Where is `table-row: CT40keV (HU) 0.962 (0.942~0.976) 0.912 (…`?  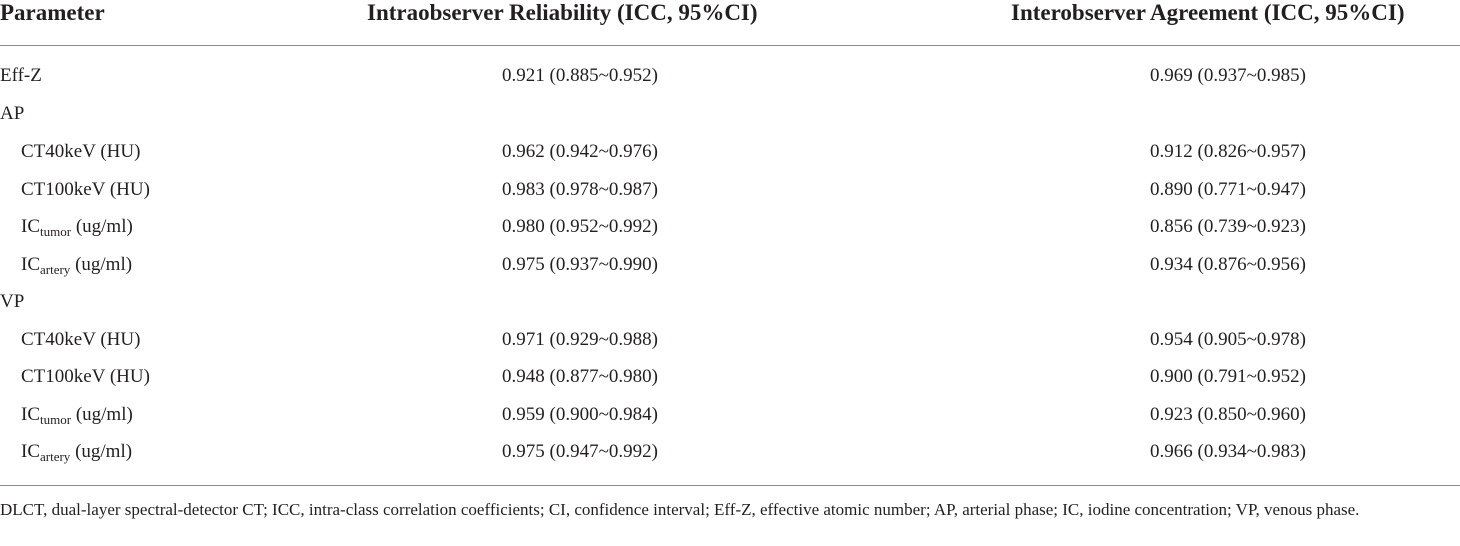 table-row: CT40keV (HU) 0.962 (0.942~0.976) 0.912 (… is located at coordinates (730, 156).